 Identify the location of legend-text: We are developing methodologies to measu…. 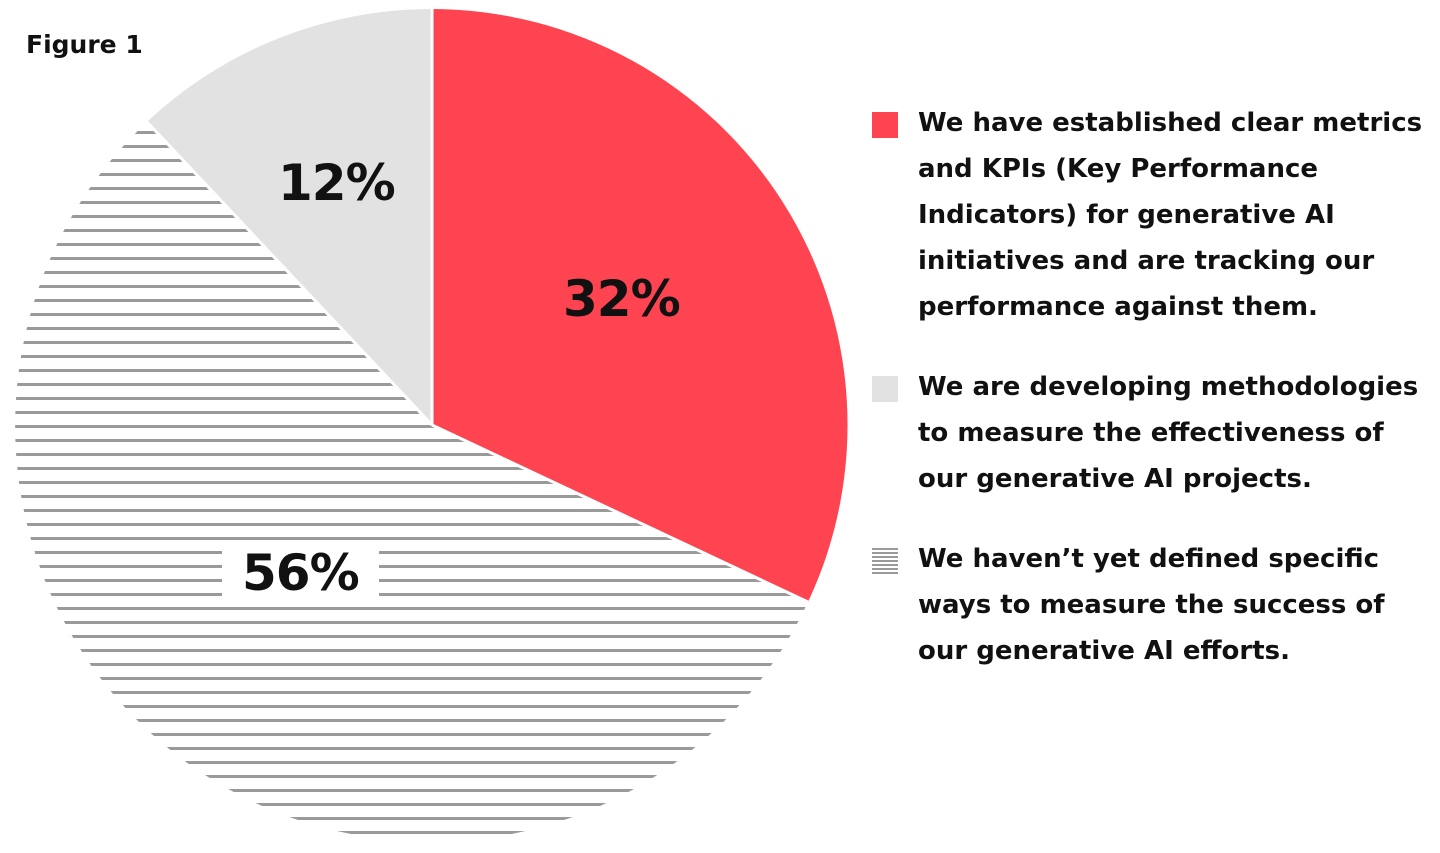
(1168, 433).